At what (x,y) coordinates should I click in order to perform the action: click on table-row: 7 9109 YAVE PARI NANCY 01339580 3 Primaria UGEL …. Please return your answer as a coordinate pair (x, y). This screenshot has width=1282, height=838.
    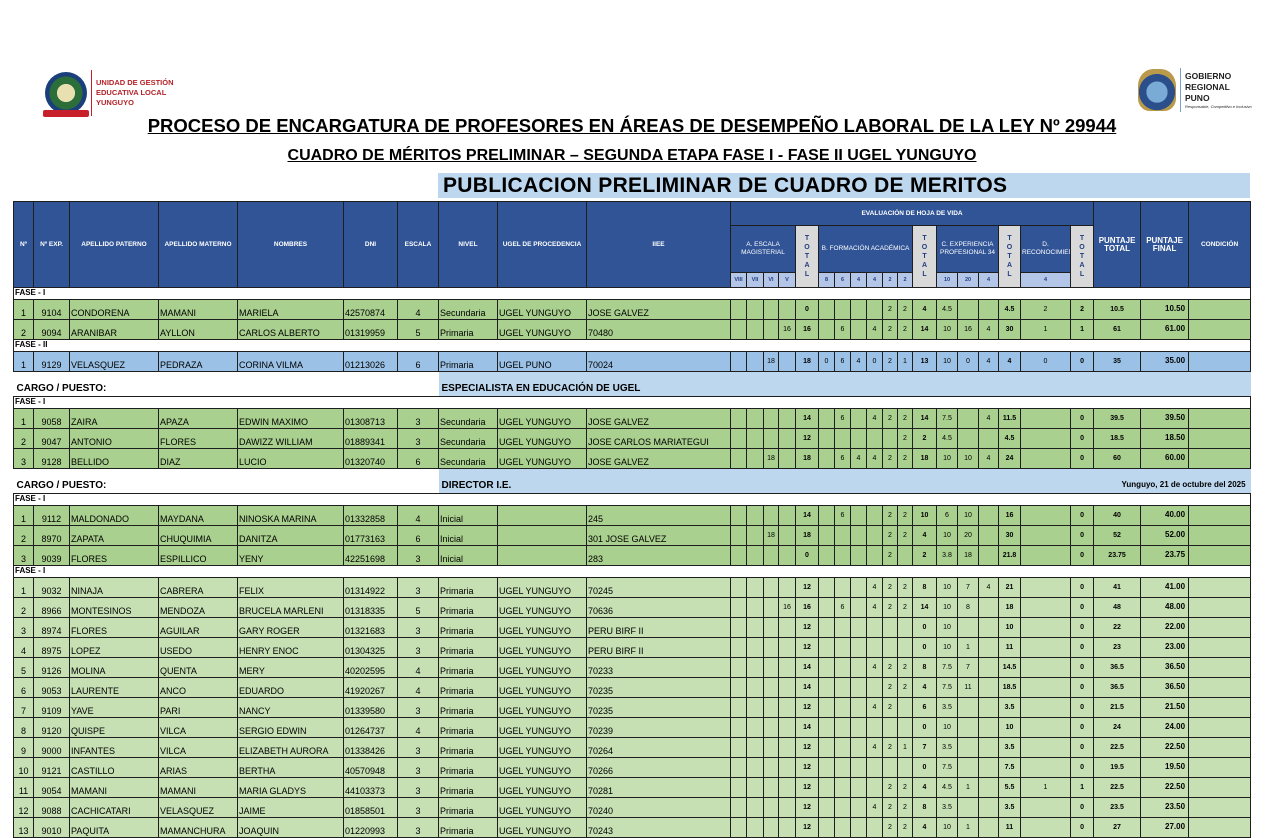
    Looking at the image, I should click on (632, 707).